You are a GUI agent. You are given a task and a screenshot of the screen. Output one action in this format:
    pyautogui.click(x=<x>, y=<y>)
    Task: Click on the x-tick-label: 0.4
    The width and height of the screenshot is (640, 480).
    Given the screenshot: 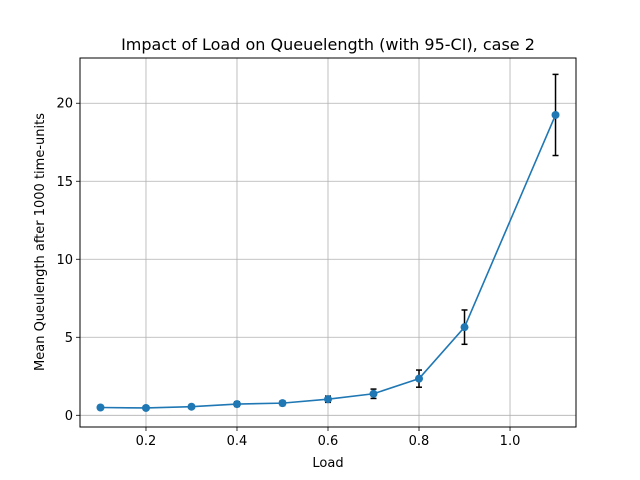 What is the action you would take?
    pyautogui.click(x=237, y=441)
    